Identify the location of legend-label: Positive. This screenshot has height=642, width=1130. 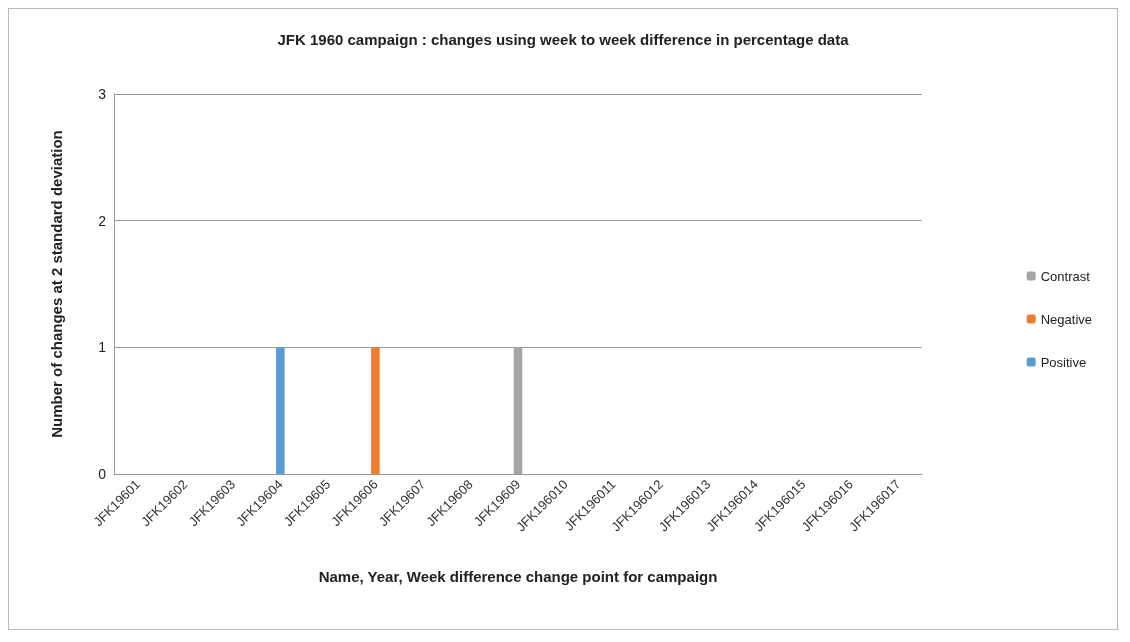
(1063, 362).